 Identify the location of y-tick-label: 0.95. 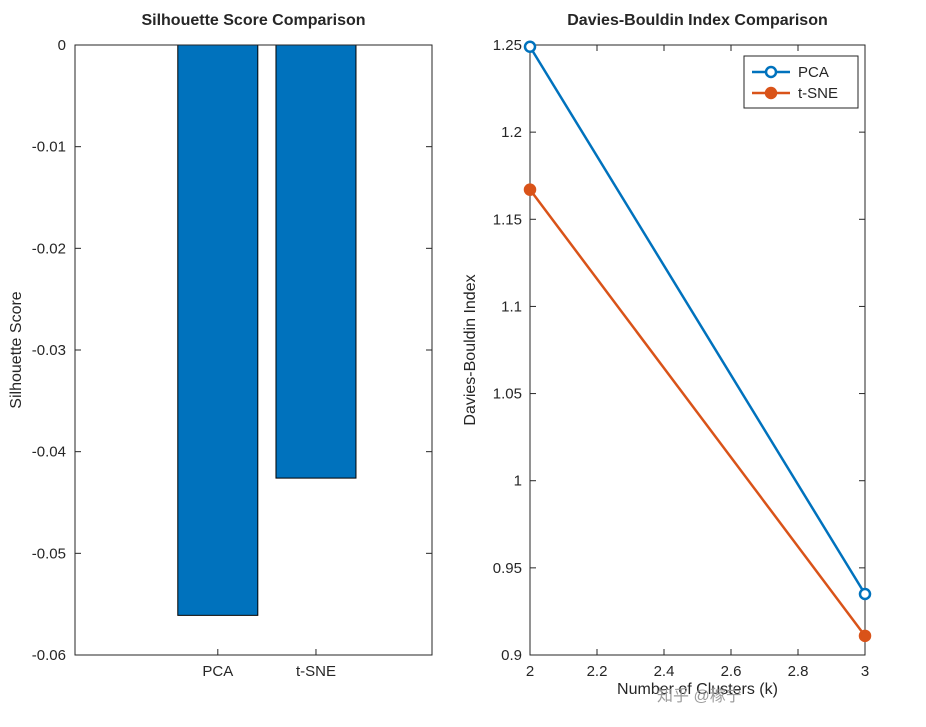
(507, 568).